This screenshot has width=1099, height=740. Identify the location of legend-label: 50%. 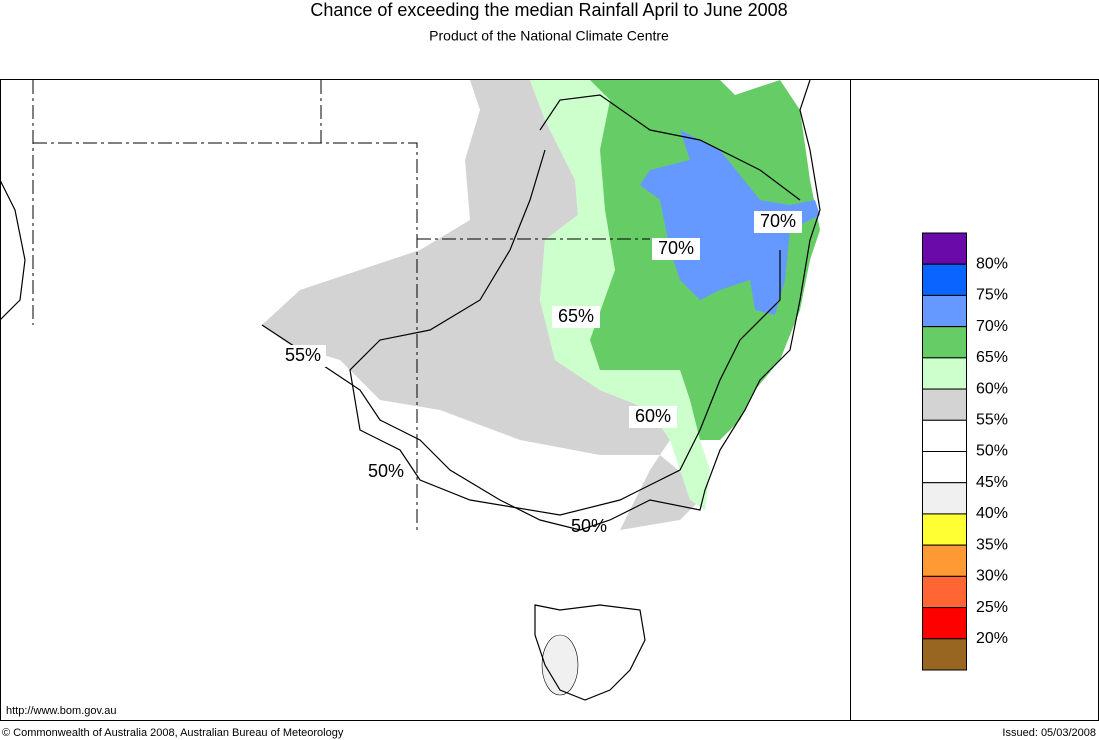
(992, 451).